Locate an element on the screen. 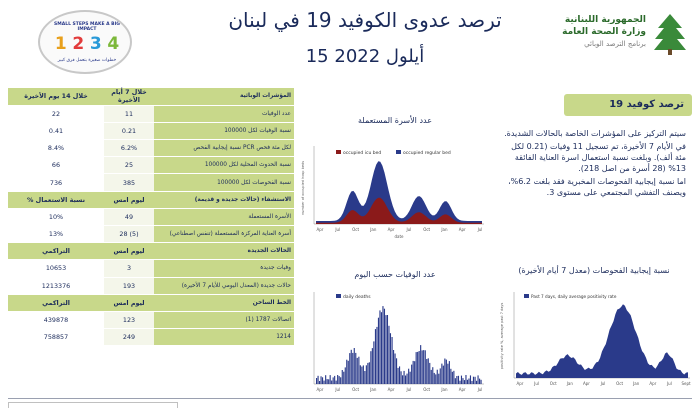  logo-slogan-top: SMALL STEPS MAKE A BIG IMPACT is located at coordinates (87, 27).